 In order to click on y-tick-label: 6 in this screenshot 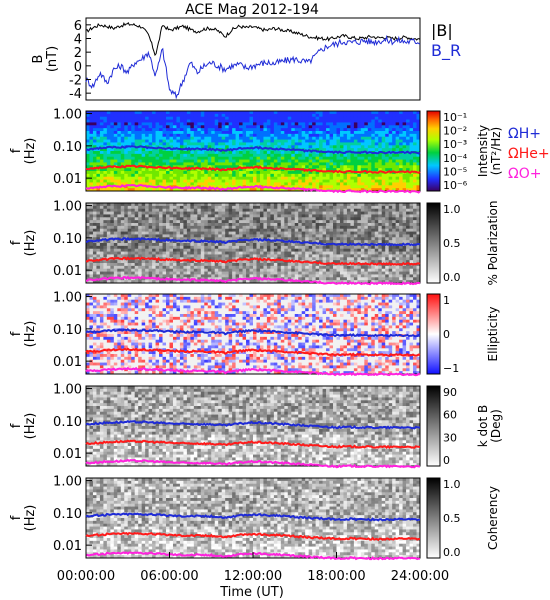, I will do `click(78, 26)`.